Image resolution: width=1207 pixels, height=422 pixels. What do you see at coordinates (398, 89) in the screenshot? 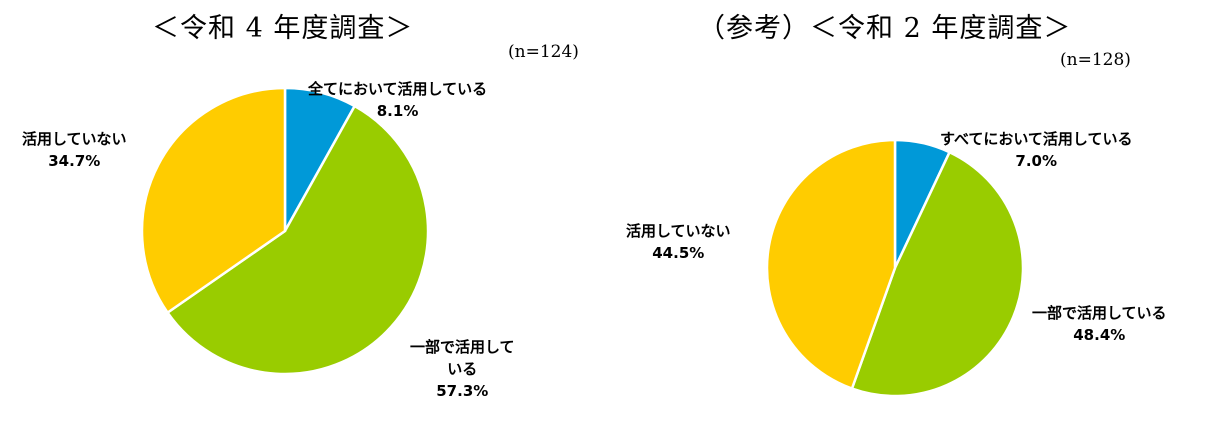
I see `slice-name: 全てにおいて活用している` at bounding box center [398, 89].